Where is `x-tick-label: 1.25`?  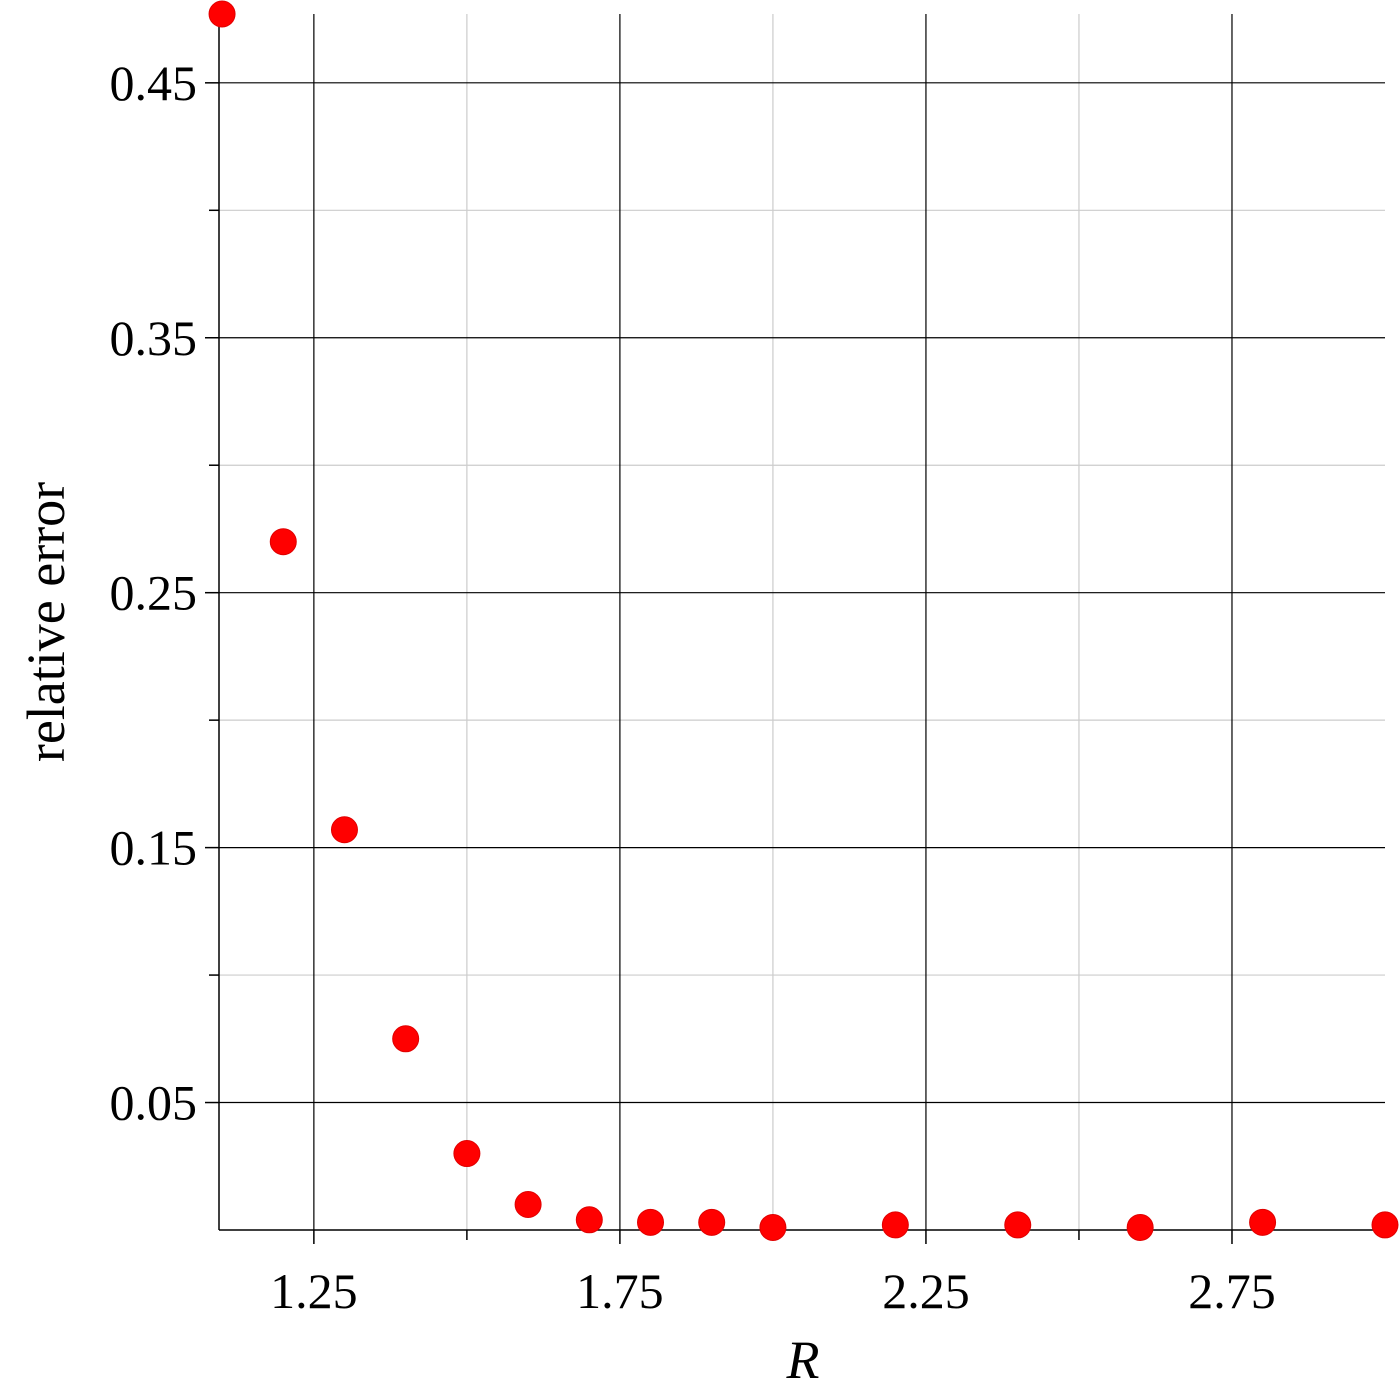 x-tick-label: 1.25 is located at coordinates (314, 1291).